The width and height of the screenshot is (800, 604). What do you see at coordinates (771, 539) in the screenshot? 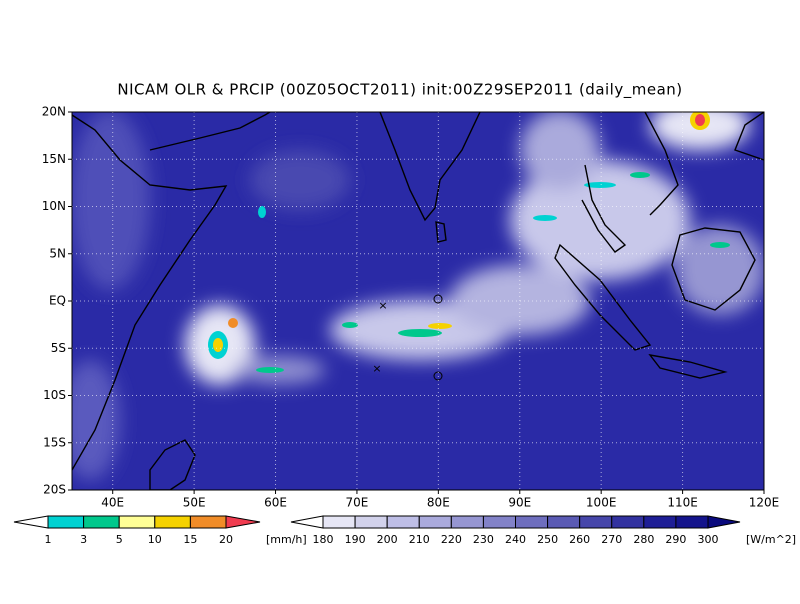
I see `colorbar-unit: [W/m^2]` at bounding box center [771, 539].